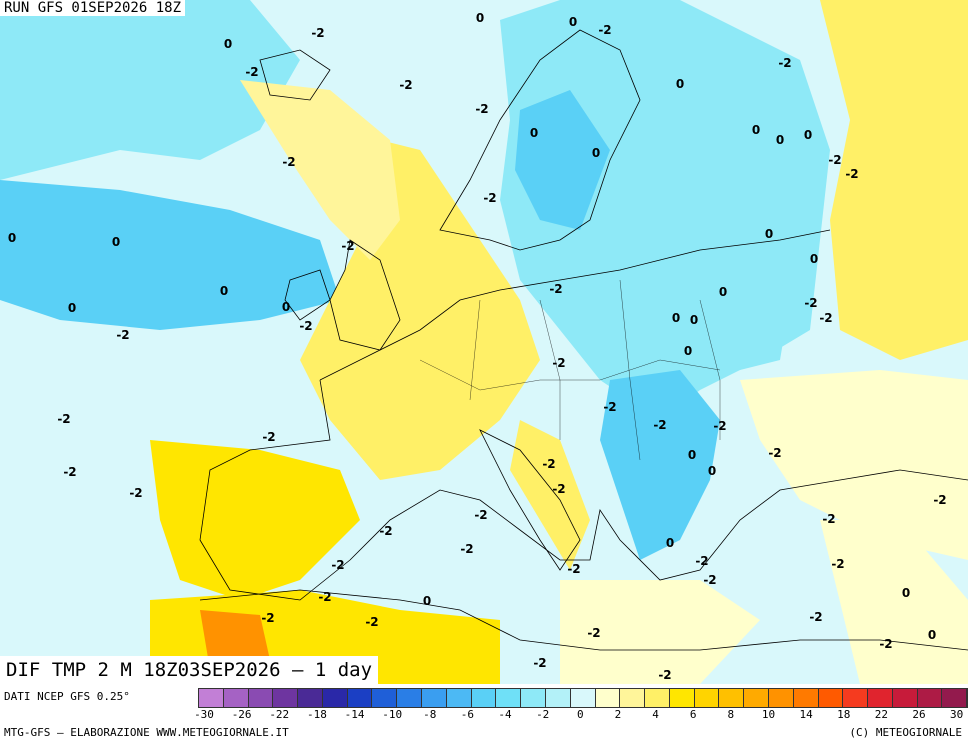  I want to click on scale-tick-label: -18, so click(316, 714).